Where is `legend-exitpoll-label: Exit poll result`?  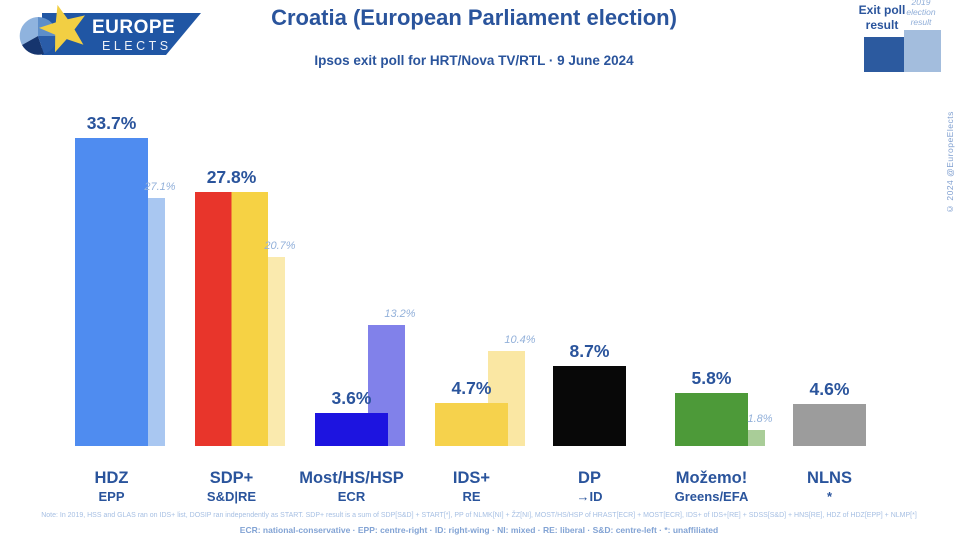
legend-exitpoll-label: Exit poll result is located at coordinates (882, 17).